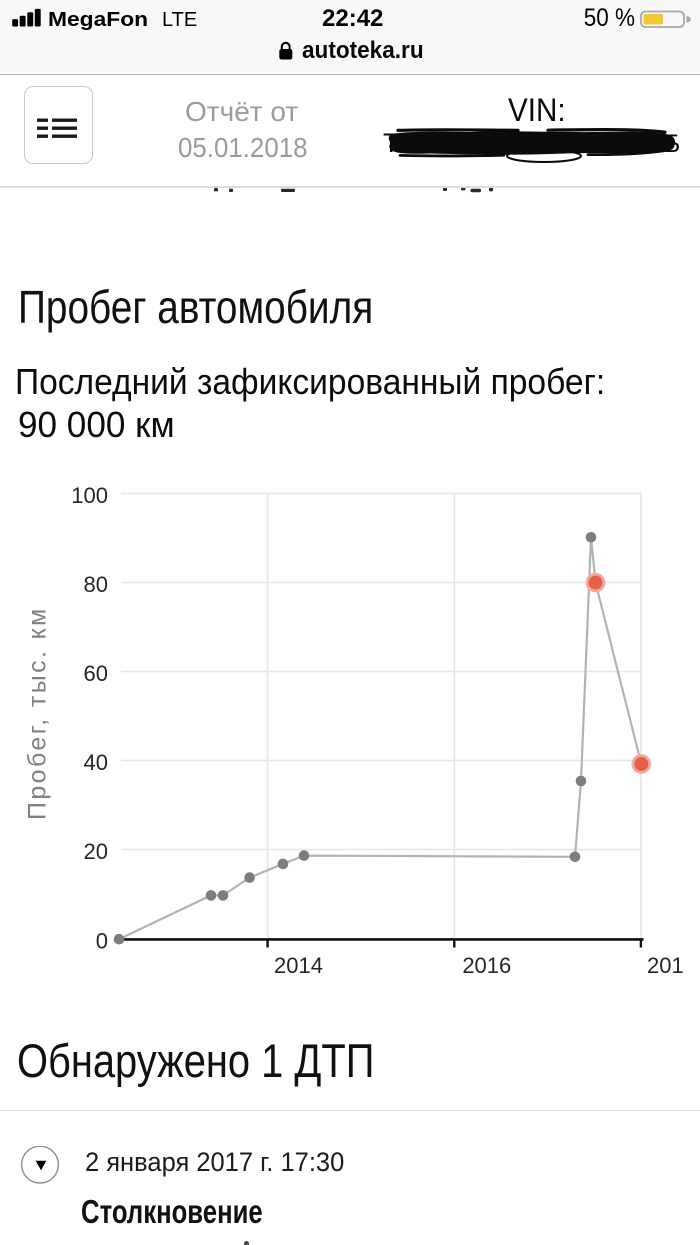 The image size is (700, 1245). I want to click on svg-text: 2014, so click(298, 965).